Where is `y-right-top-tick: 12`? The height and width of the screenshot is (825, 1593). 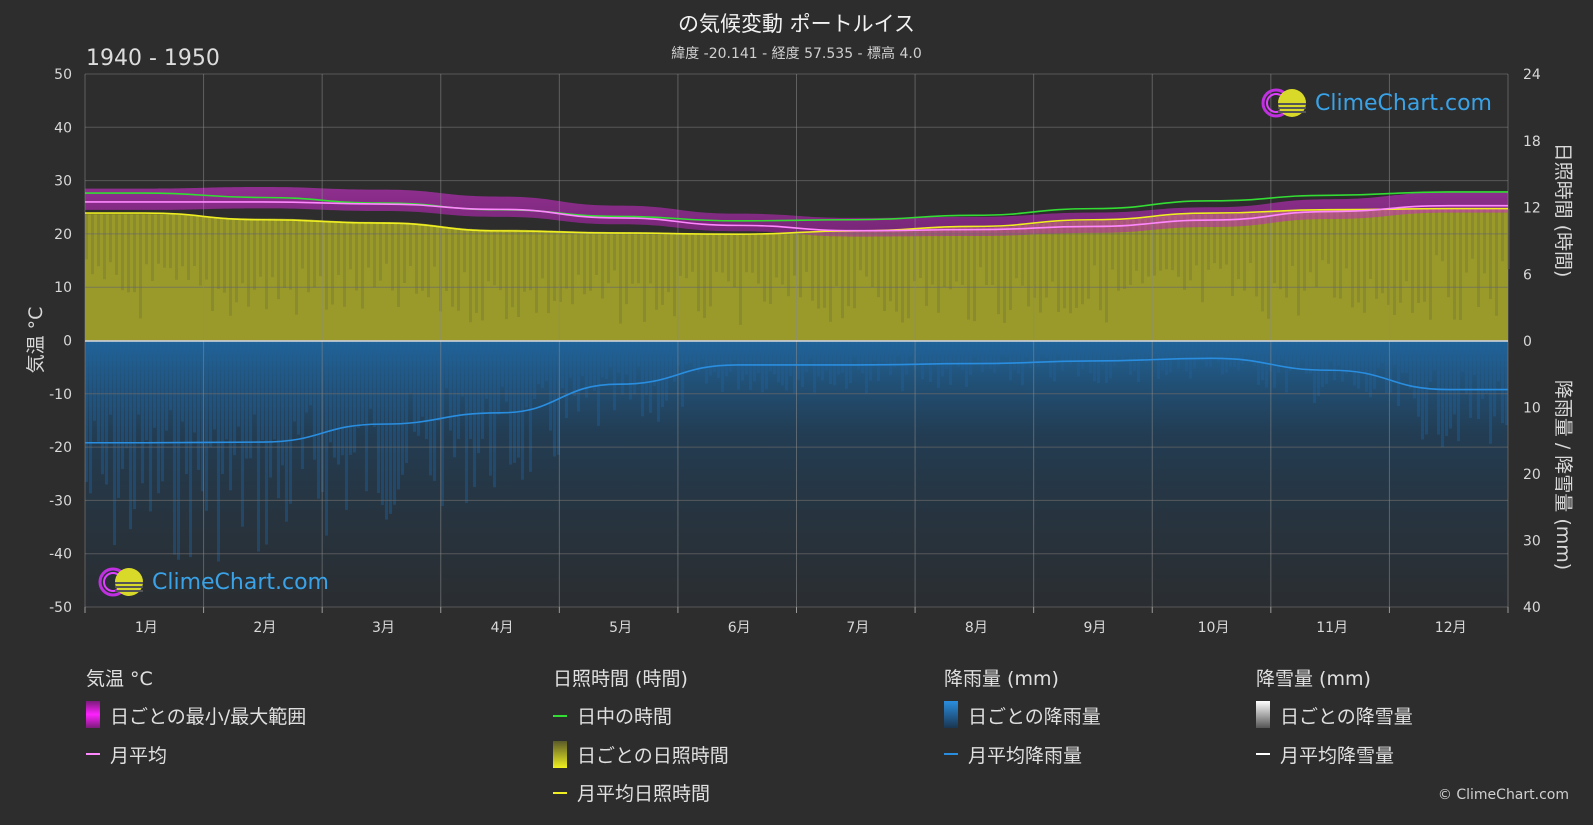 y-right-top-tick: 12 is located at coordinates (1532, 209).